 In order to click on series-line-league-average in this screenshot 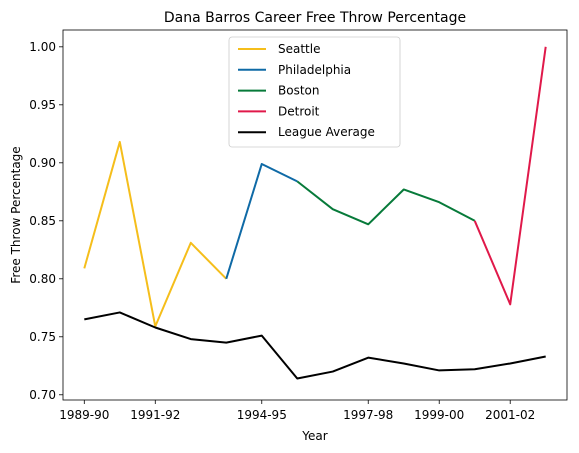, I will do `click(315, 345)`.